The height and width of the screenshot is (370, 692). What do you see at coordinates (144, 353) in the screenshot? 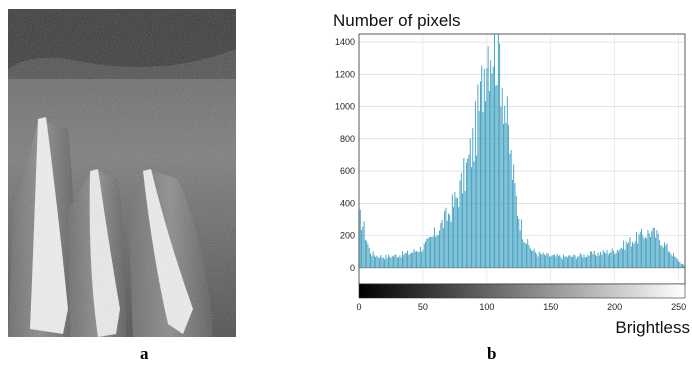
I see `panel-label-a: a` at bounding box center [144, 353].